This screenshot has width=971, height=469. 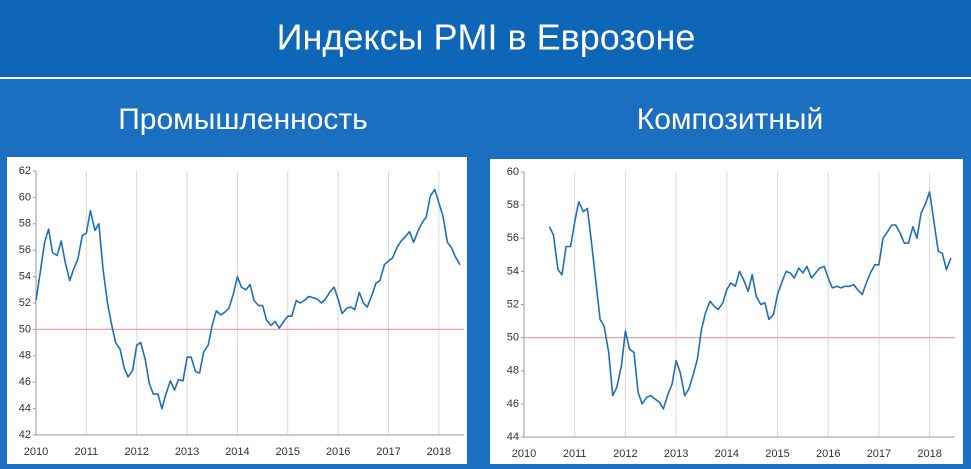 What do you see at coordinates (25, 435) in the screenshot?
I see `y-tick-label: 42` at bounding box center [25, 435].